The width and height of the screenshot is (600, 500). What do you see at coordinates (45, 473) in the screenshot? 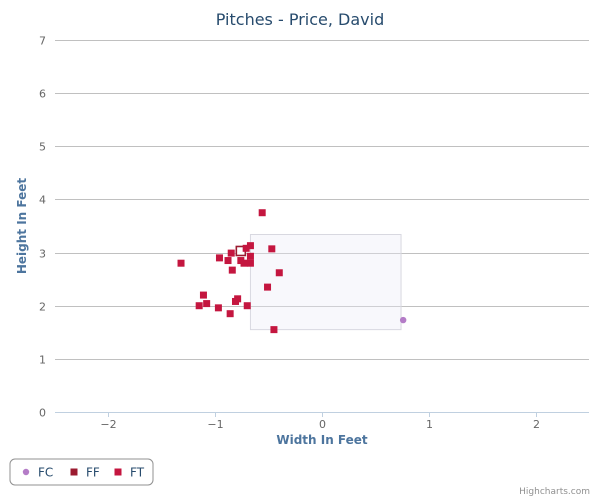
I see `legend-label-fc: FC` at bounding box center [45, 473].